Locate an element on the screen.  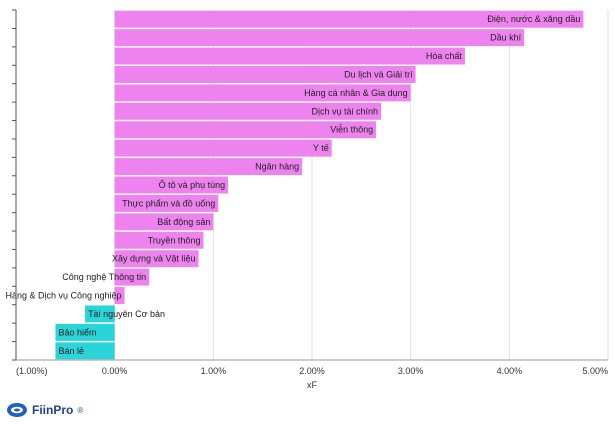
fiinpro-logo: FiinPro ® is located at coordinates (44, 410).